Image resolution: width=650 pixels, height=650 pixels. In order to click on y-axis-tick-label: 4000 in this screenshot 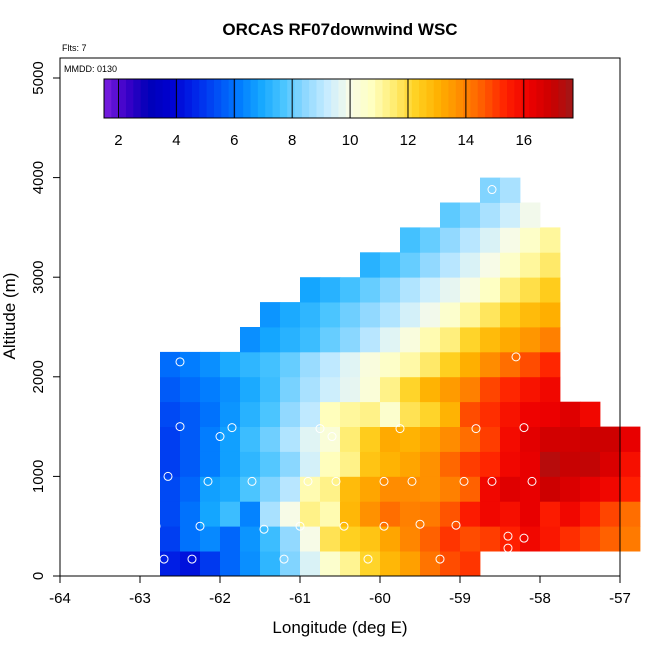, I will do `click(38, 177)`.